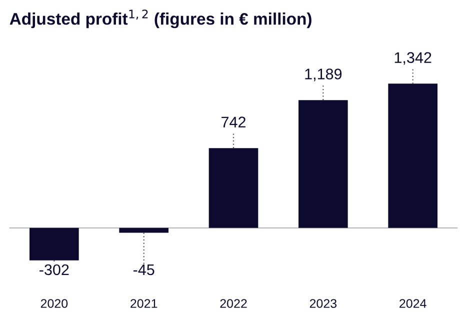 The height and width of the screenshot is (320, 467). I want to click on chart-title: Adjusted profit$^{1,2}$ (figures in € million), so click(161, 19).